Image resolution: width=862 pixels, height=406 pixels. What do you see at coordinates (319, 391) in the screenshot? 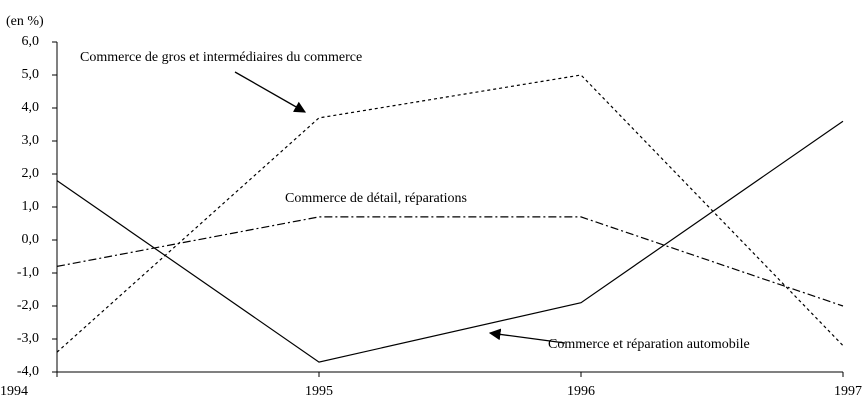
I see `x-tick-label: 1995` at bounding box center [319, 391].